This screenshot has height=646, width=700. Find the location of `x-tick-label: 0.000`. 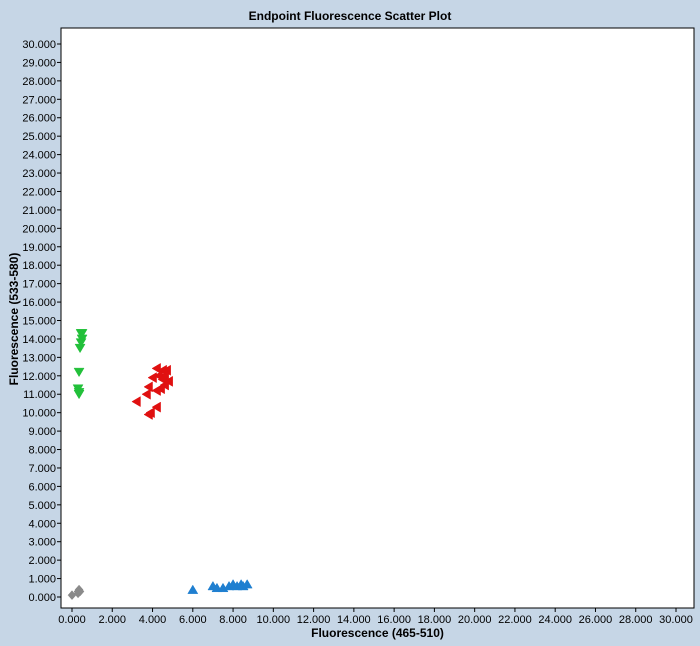

x-tick-label: 0.000 is located at coordinates (72, 620).